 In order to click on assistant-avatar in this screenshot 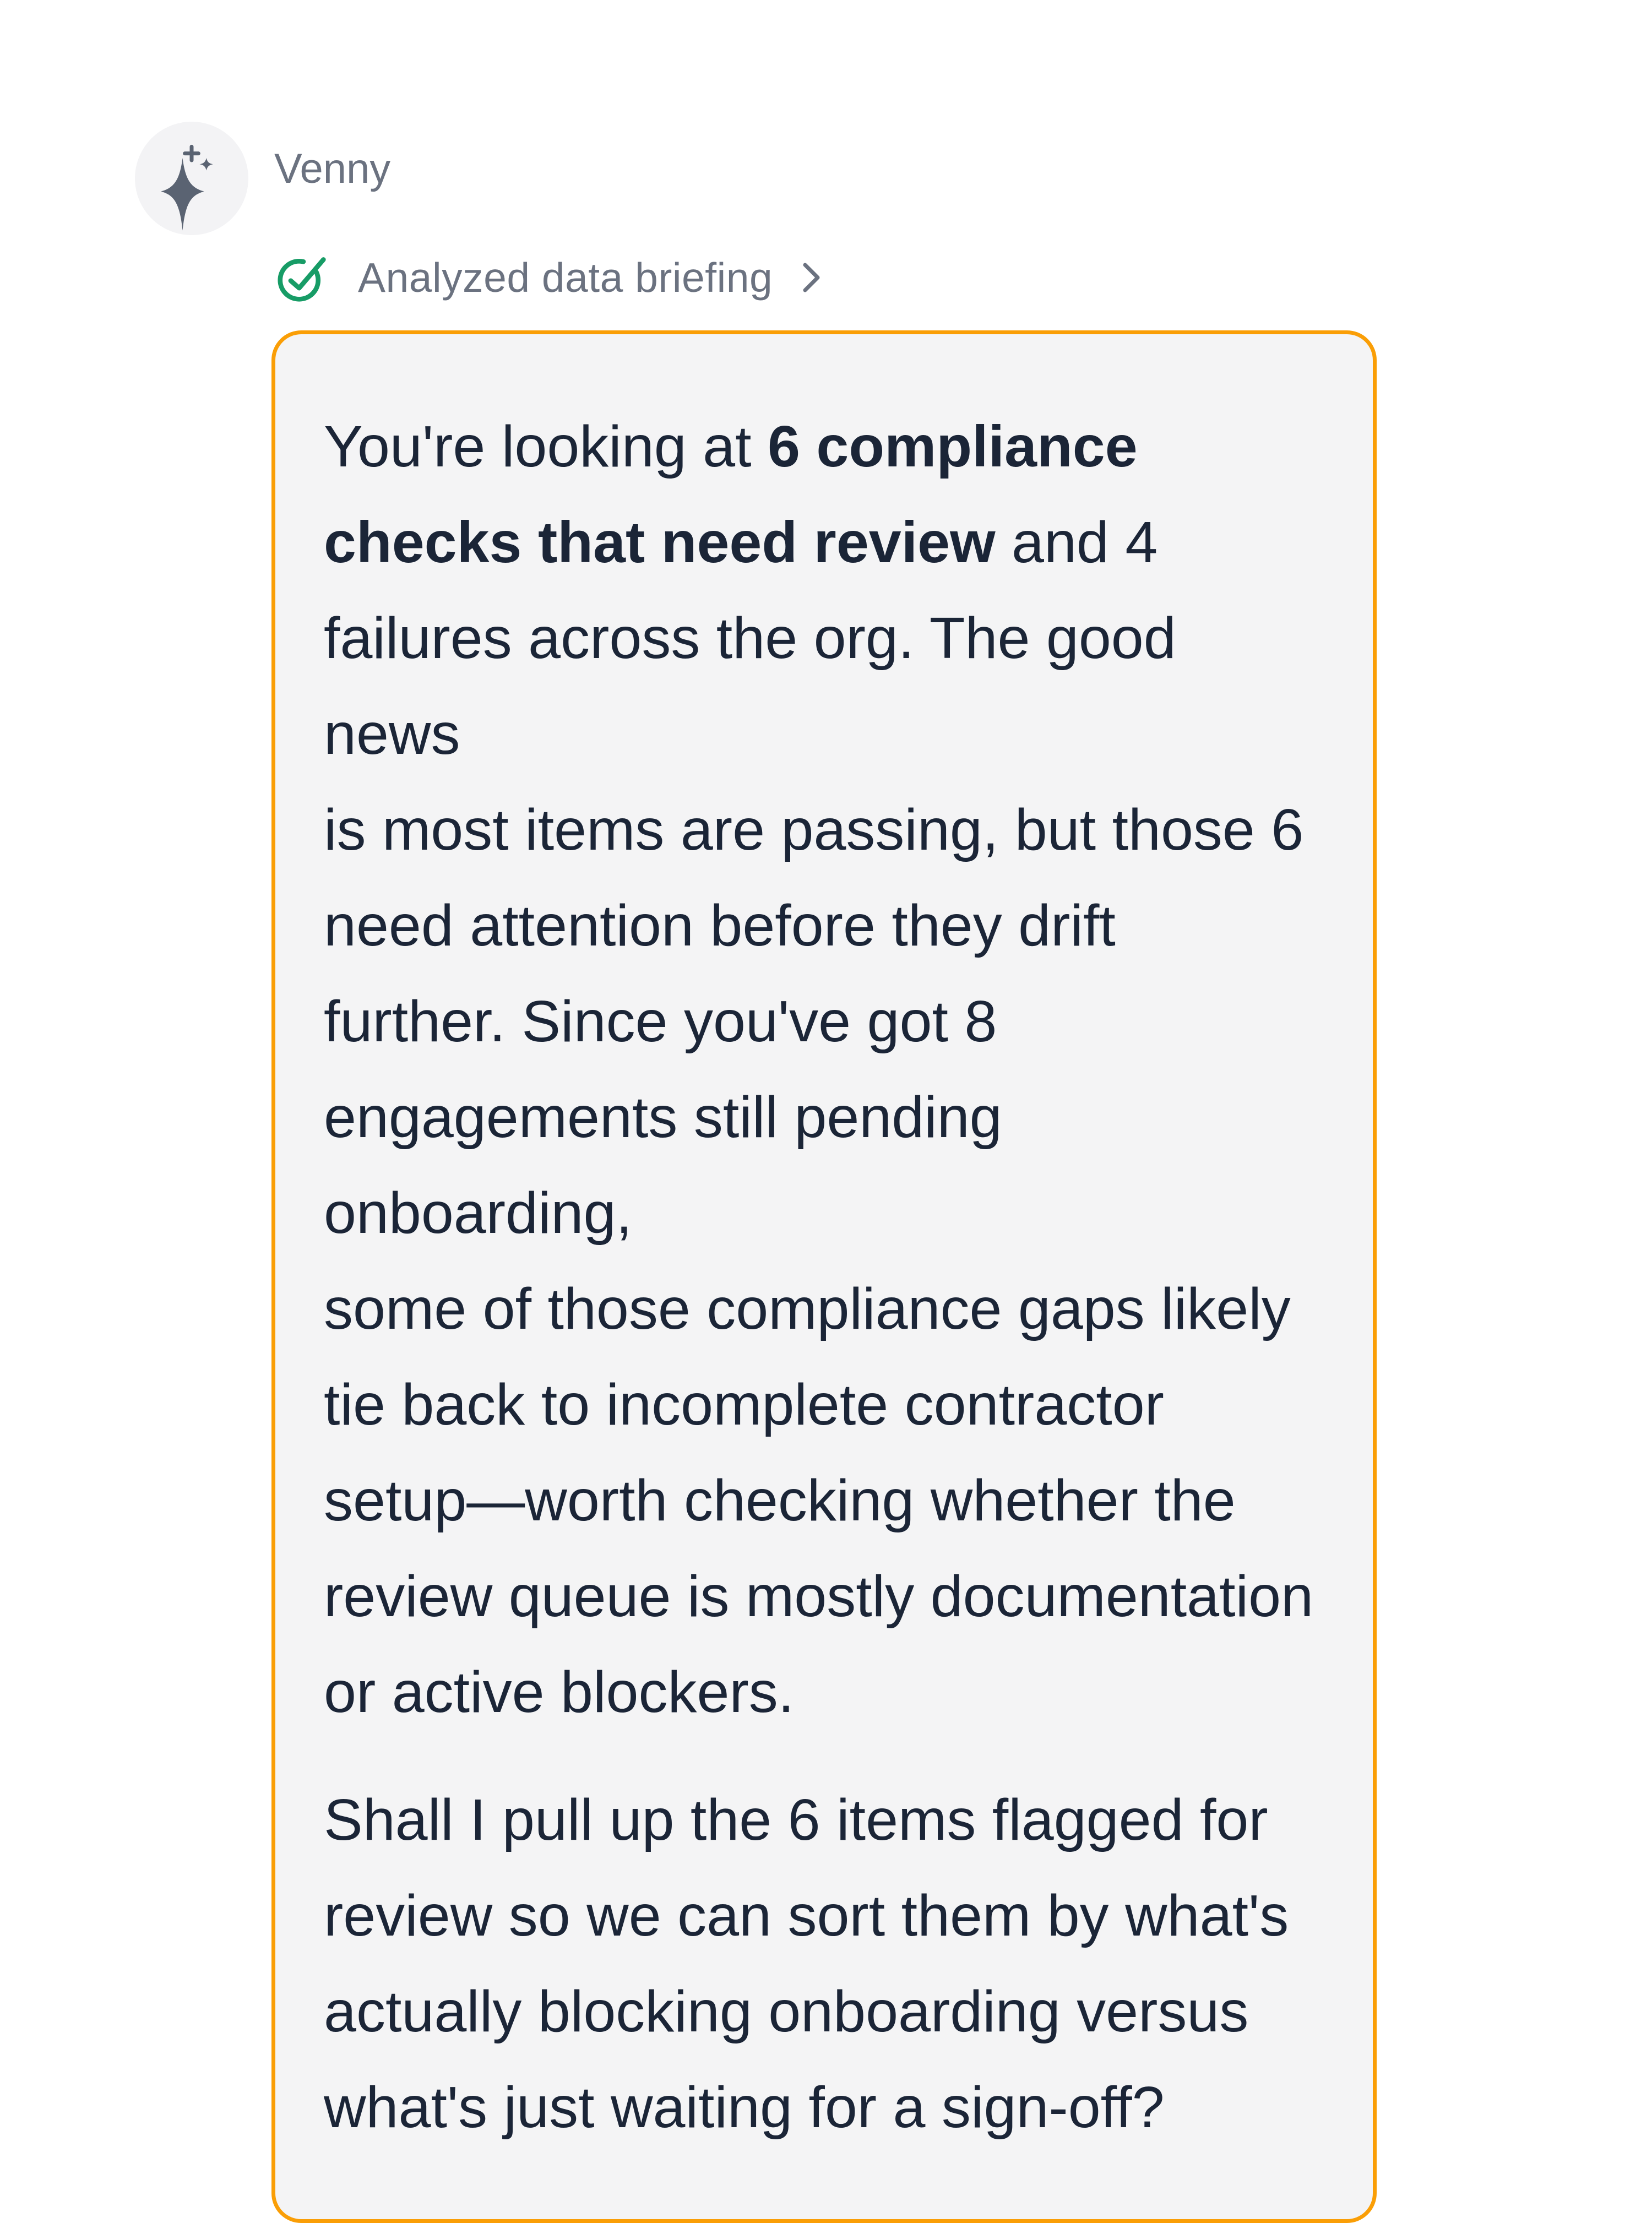, I will do `click(191, 178)`.